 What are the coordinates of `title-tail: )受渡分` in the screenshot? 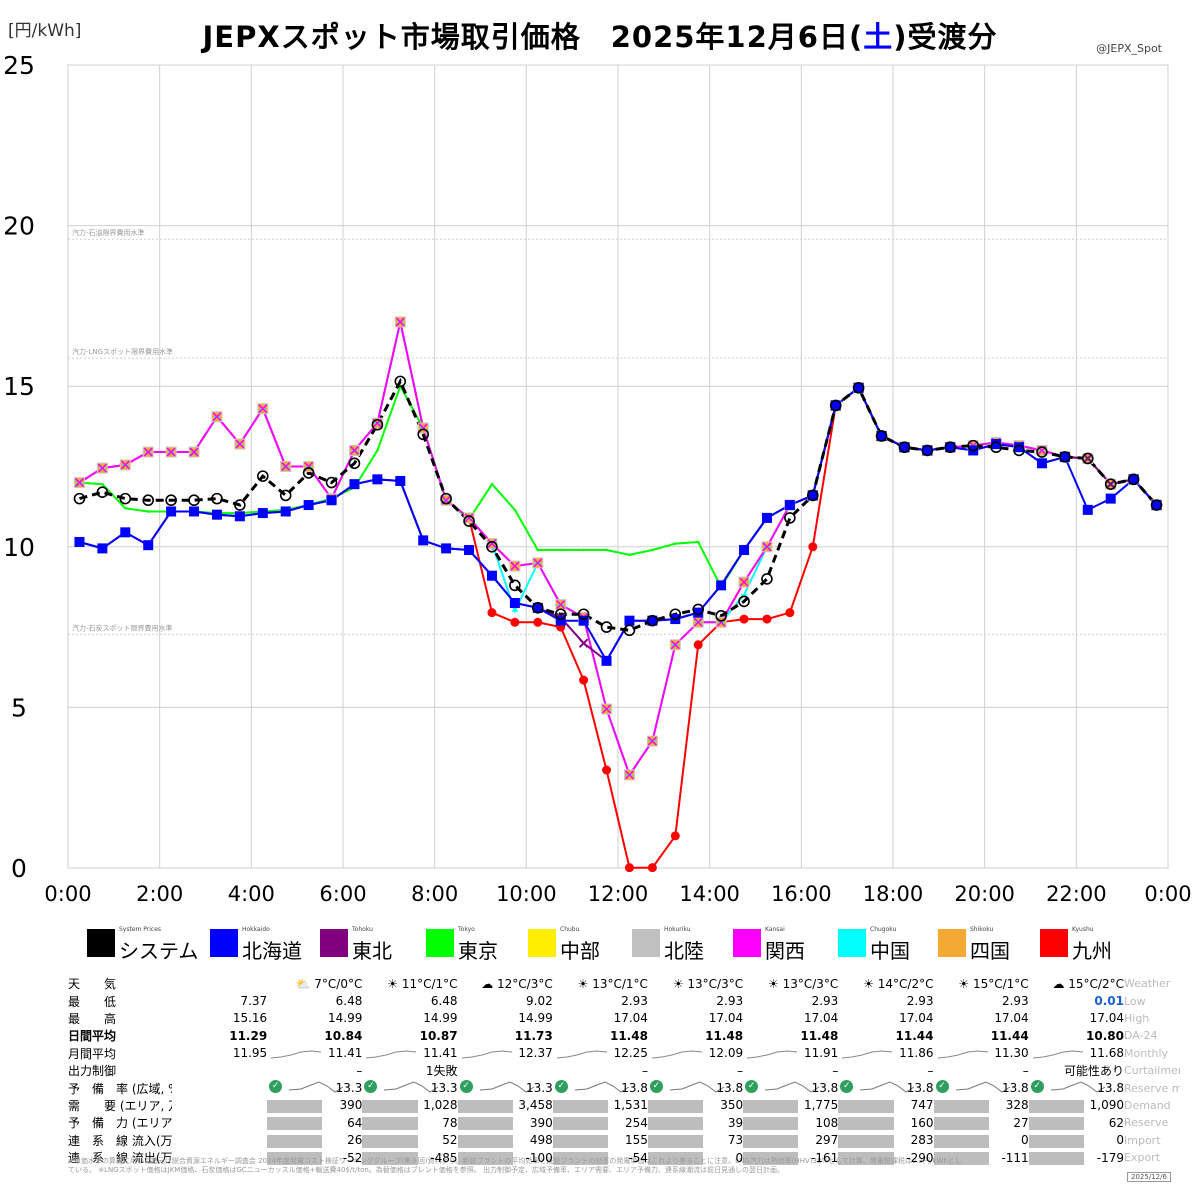 It's located at (945, 37).